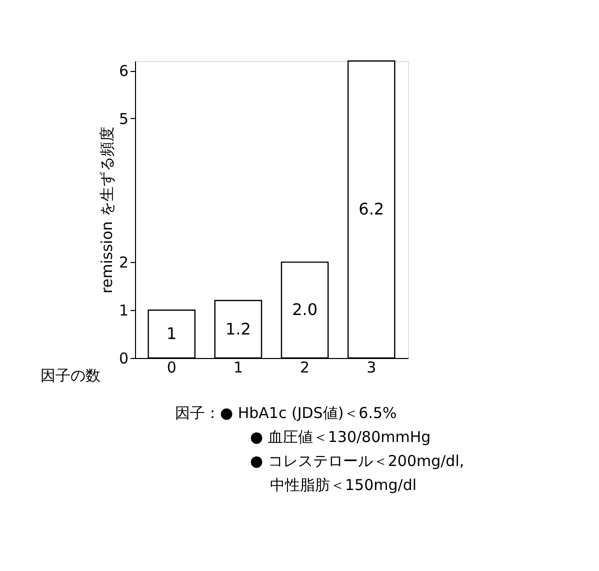  Describe the element at coordinates (343, 485) in the screenshot. I see `text: 中性脂肪＜150mg/dl` at that location.